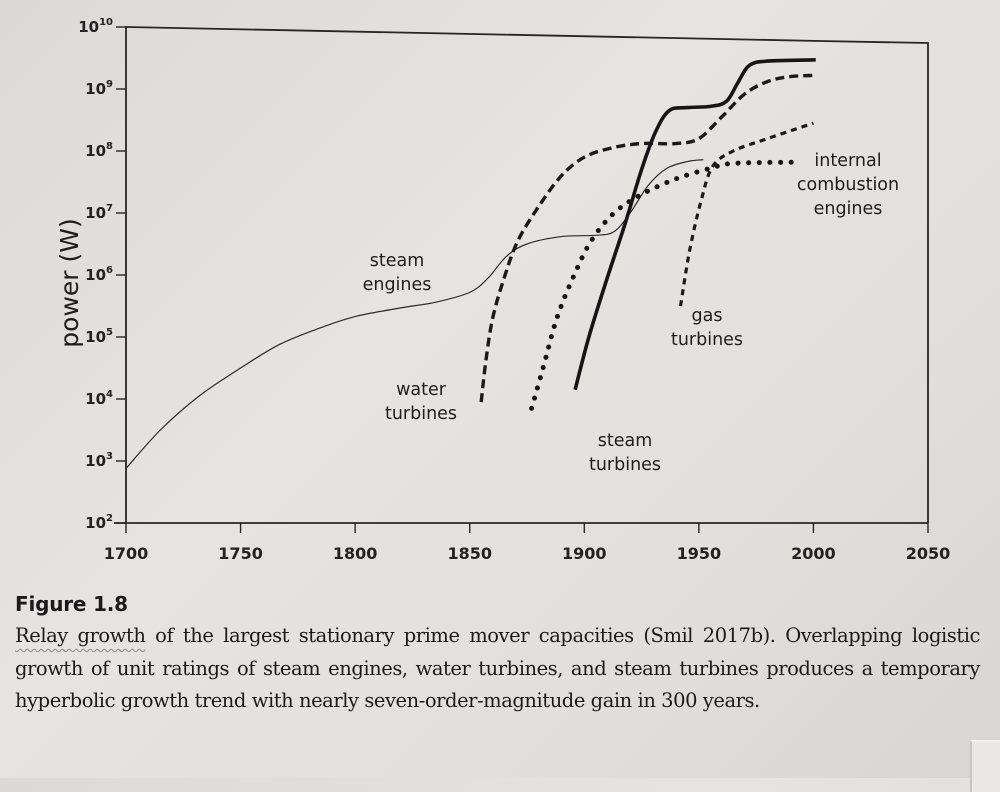 The height and width of the screenshot is (792, 1000). What do you see at coordinates (664, 285) in the screenshot?
I see `series-line-internal-combustion-engines` at bounding box center [664, 285].